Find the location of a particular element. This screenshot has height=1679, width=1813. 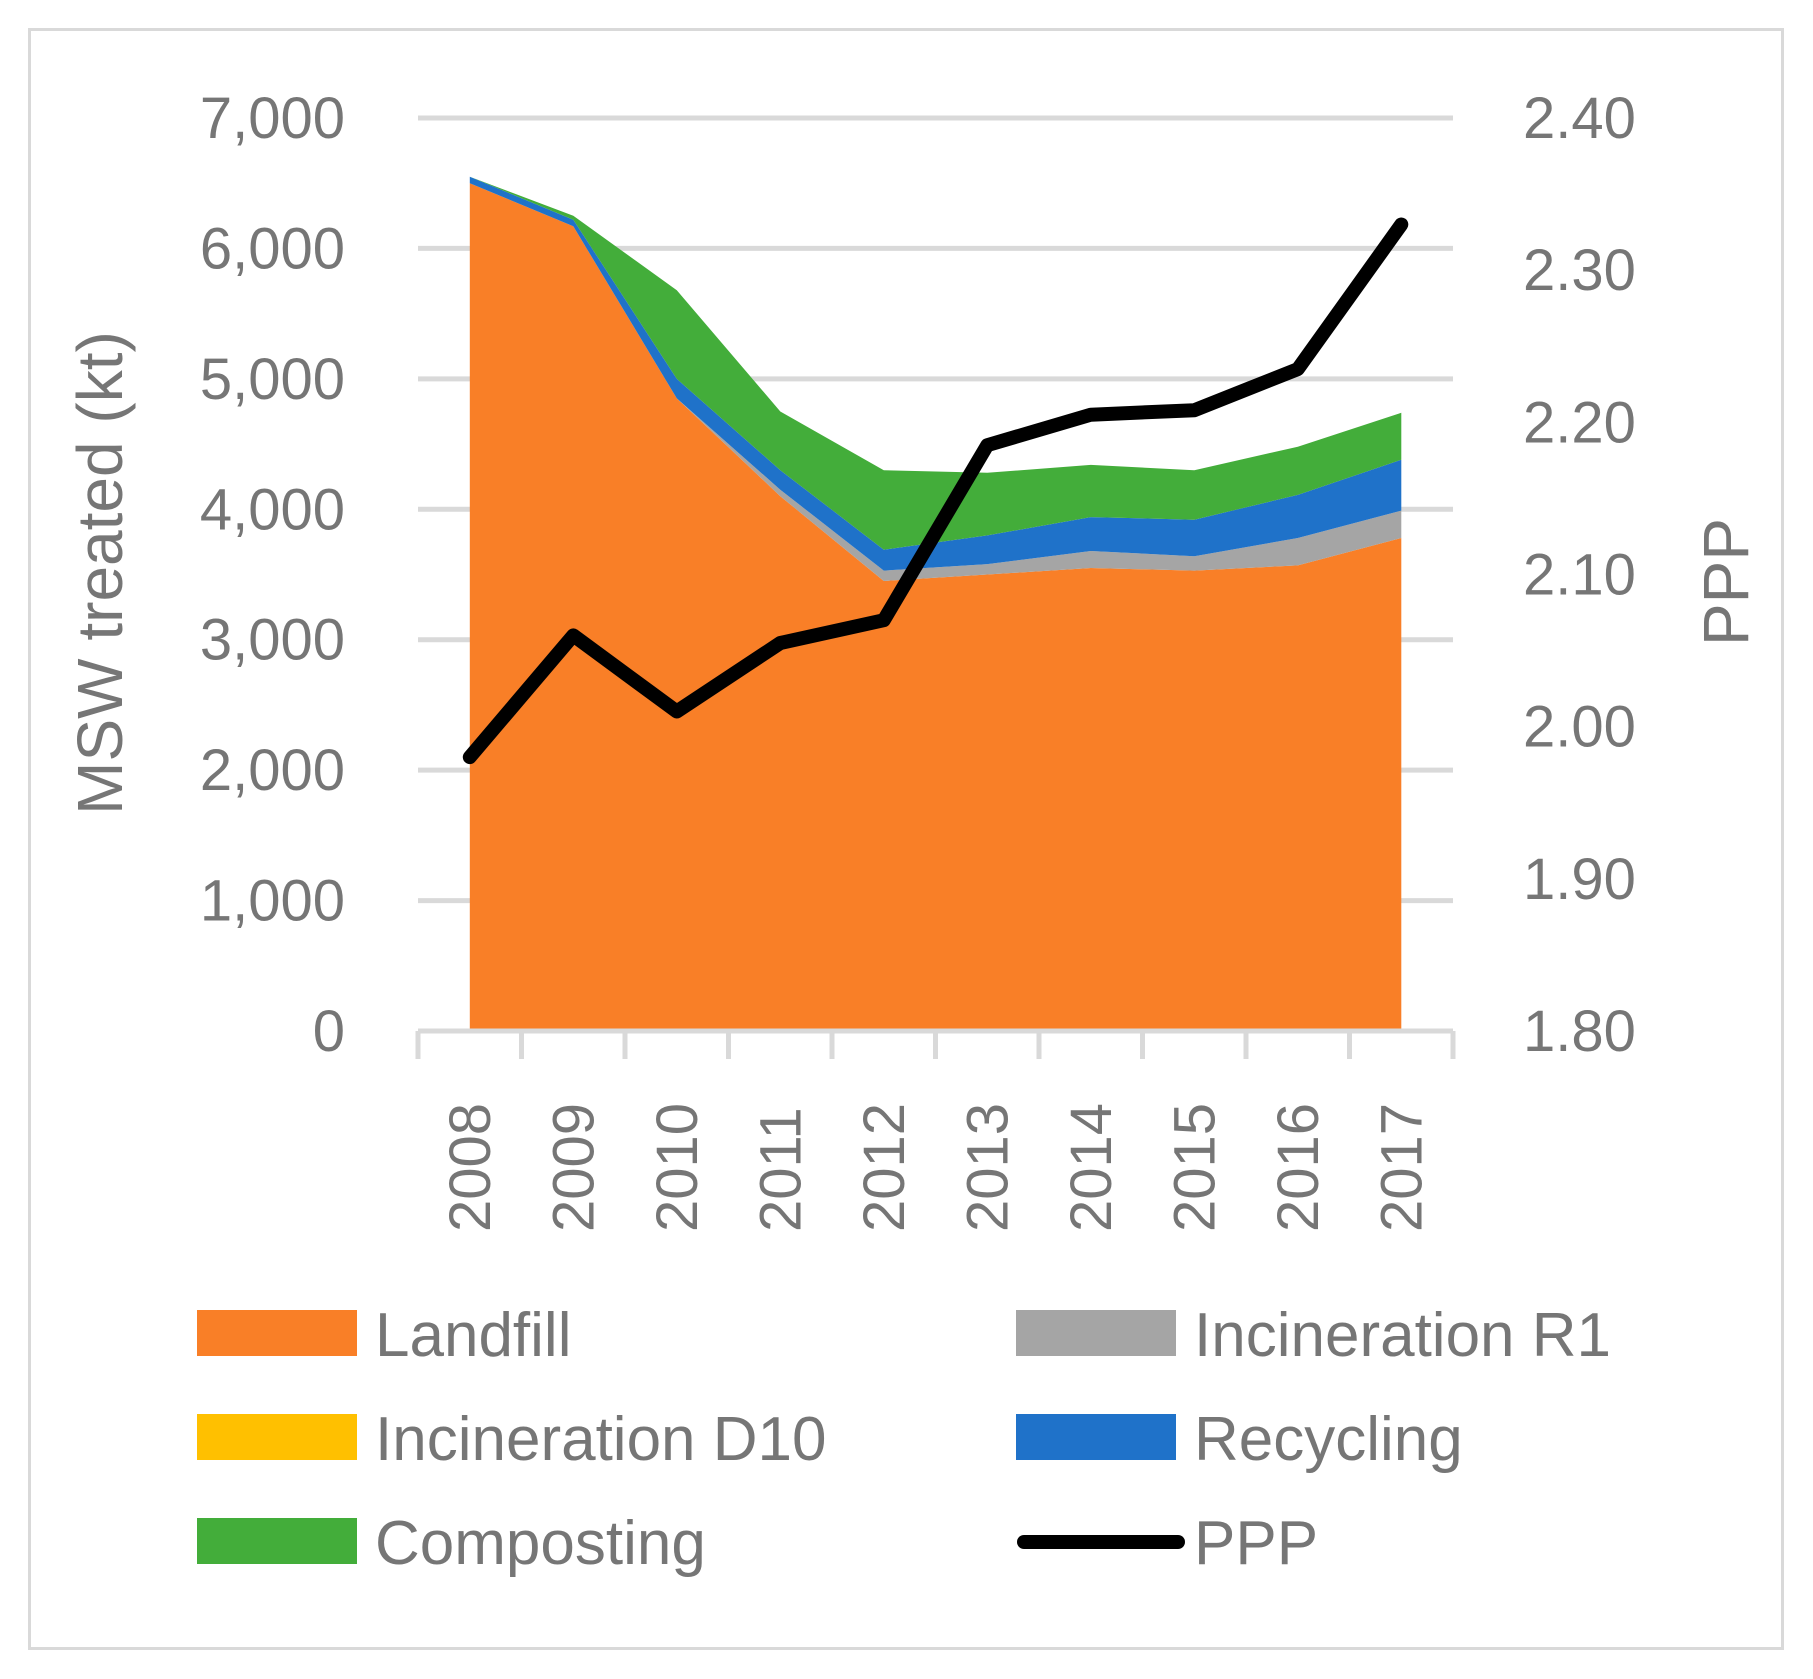

legend-label-recycling: Recycling is located at coordinates (1328, 1439).